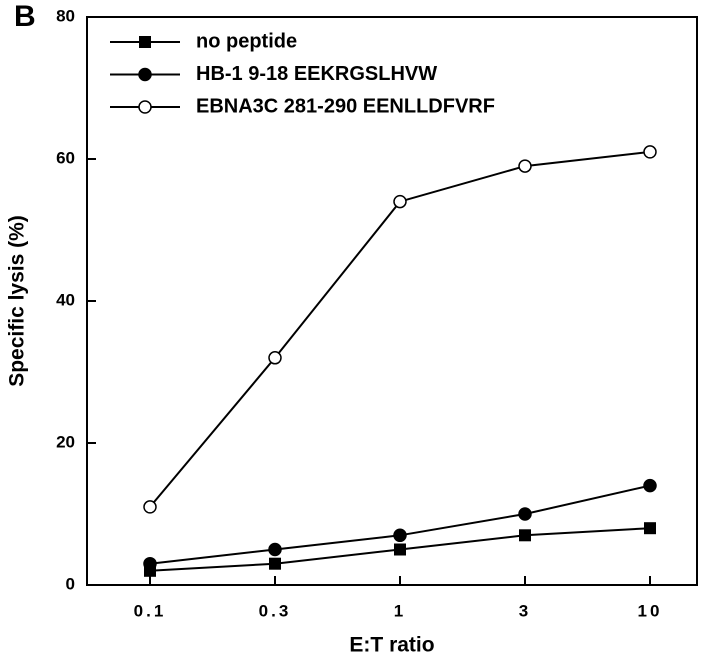 This screenshot has width=720, height=659. I want to click on legend-label: no peptide, so click(246, 41).